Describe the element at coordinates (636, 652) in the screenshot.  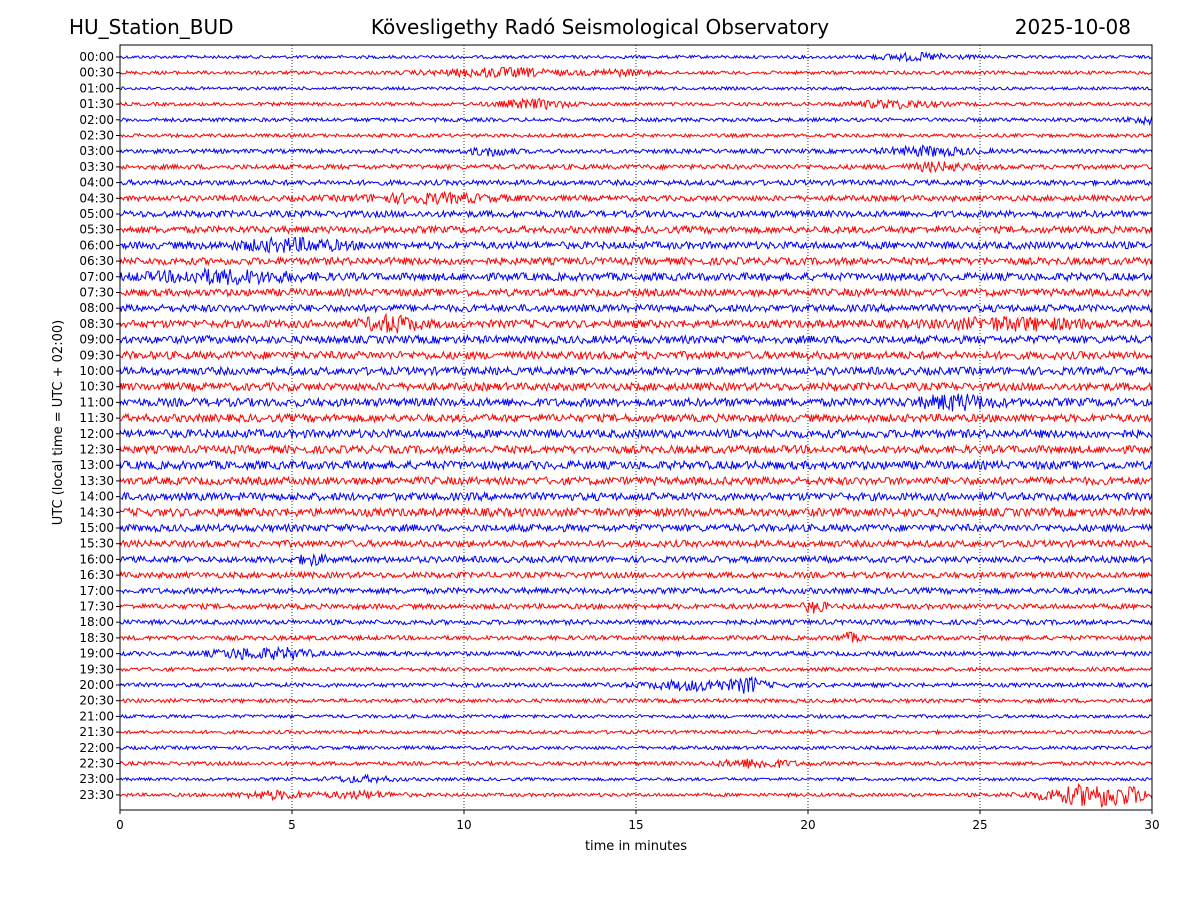
I see `trace-1900` at that location.